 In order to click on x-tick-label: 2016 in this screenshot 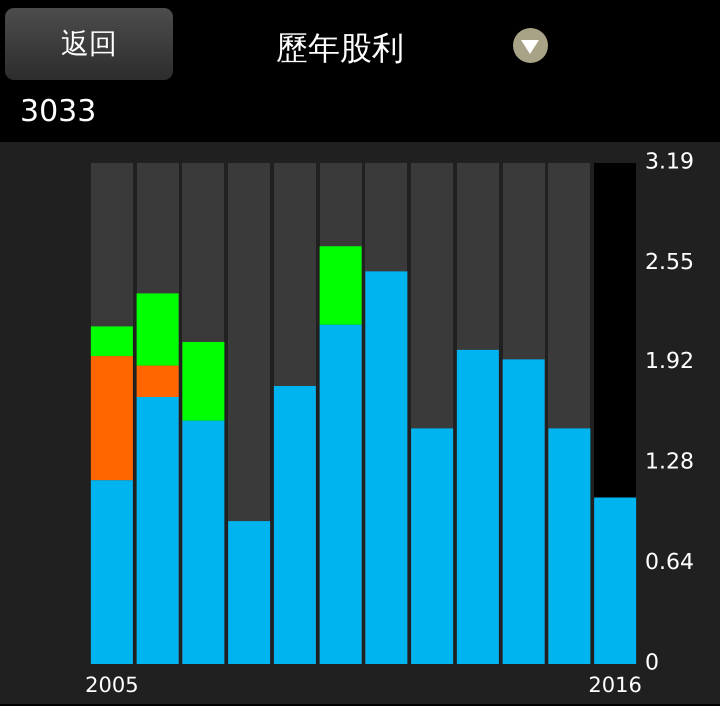, I will do `click(615, 685)`.